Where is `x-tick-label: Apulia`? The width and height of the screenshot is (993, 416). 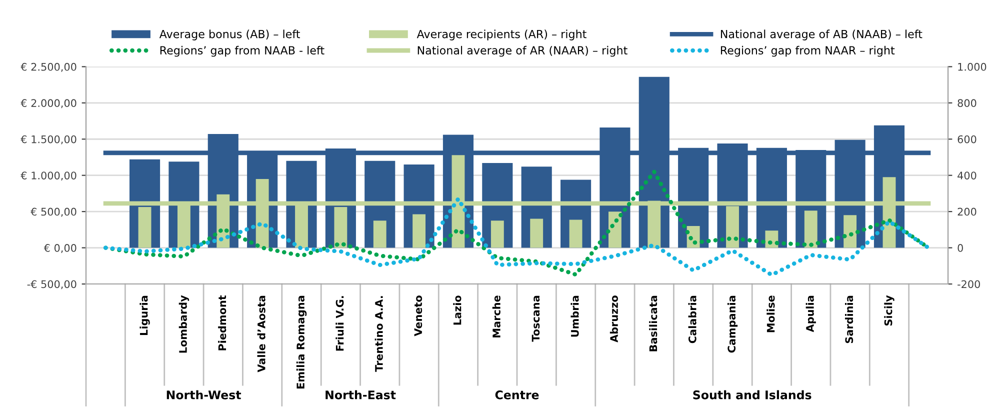
x-tick-label: Apulia is located at coordinates (811, 314).